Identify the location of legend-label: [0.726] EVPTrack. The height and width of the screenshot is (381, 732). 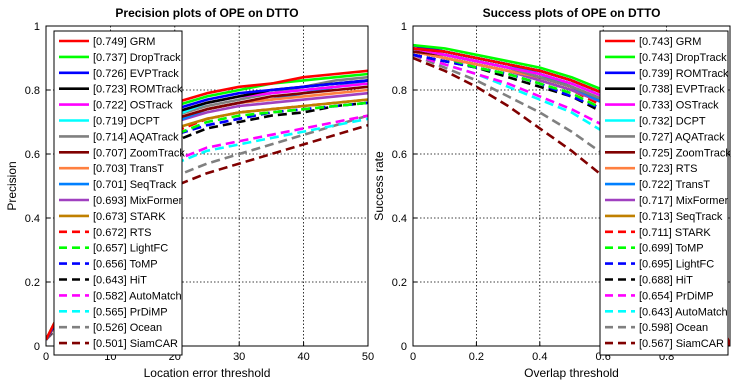
(136, 74).